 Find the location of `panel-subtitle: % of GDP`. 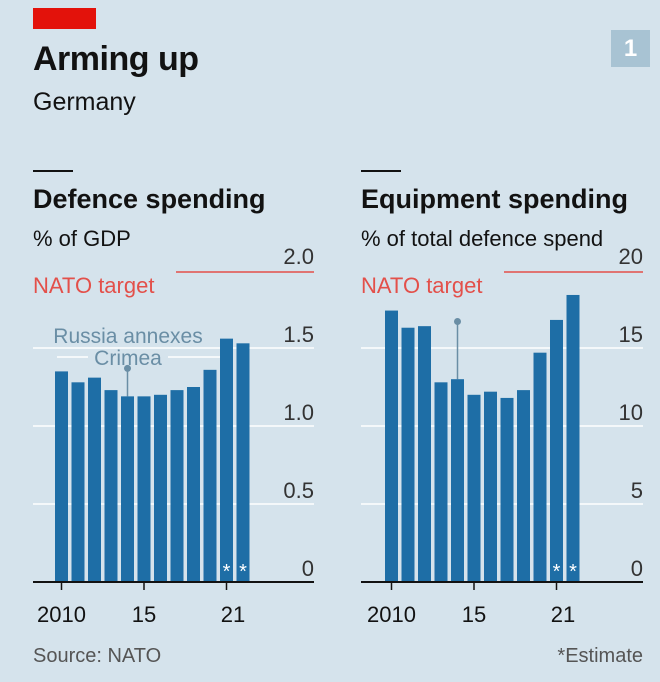

panel-subtitle: % of GDP is located at coordinates (82, 238).